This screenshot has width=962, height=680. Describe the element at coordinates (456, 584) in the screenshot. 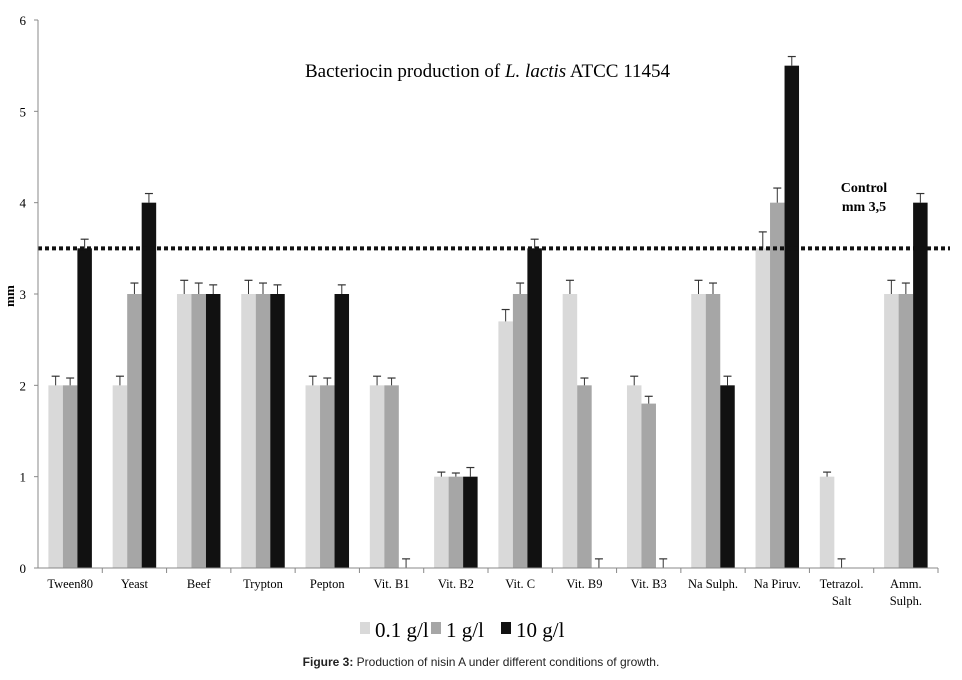

I see `x-tick-label: Vit. B2` at that location.